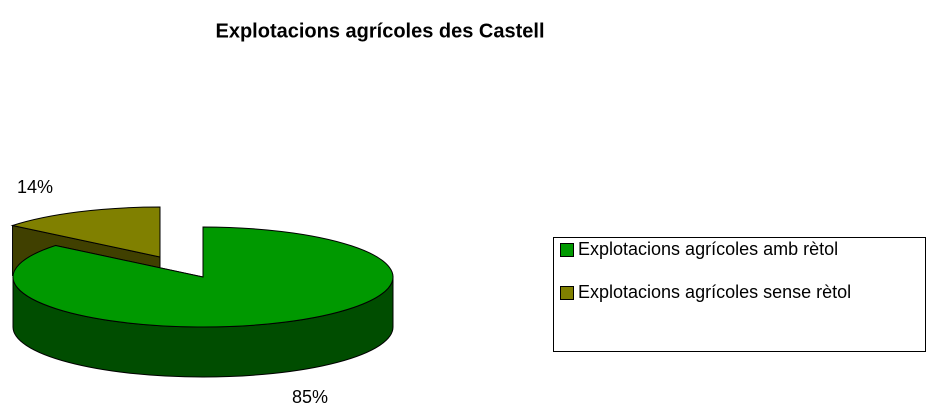 This screenshot has height=405, width=928. I want to click on legend-entry: Explotacions agrícoles amb rètol, so click(742, 249).